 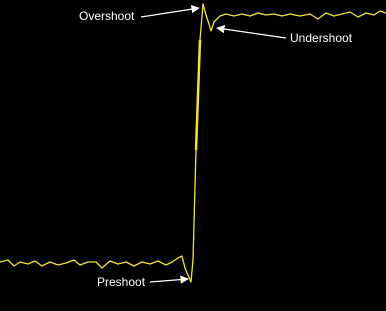 I want to click on preshoot-arrow, so click(x=169, y=279).